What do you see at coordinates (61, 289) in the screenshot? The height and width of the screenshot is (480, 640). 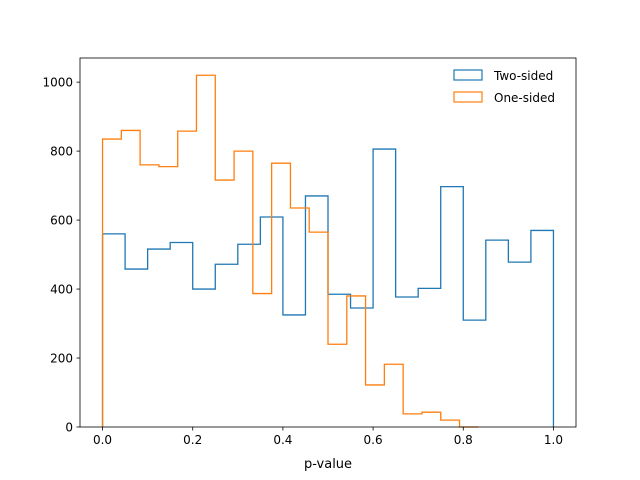 I see `y-tick-label: 400` at bounding box center [61, 289].